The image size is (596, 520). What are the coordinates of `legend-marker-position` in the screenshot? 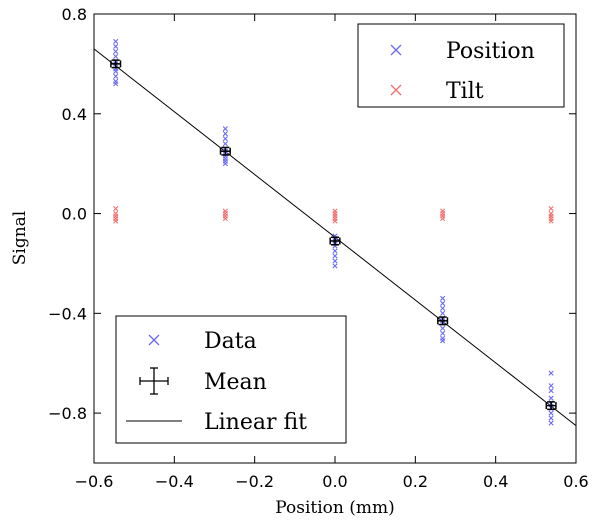 It's located at (396, 50).